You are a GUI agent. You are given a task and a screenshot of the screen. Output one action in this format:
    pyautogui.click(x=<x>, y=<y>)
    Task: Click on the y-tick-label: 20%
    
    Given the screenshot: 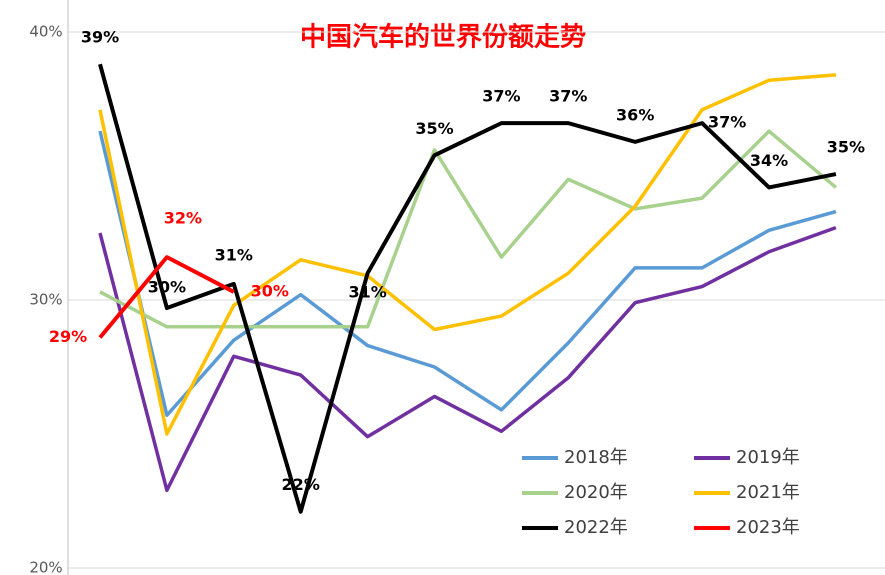 What is the action you would take?
    pyautogui.click(x=45, y=567)
    